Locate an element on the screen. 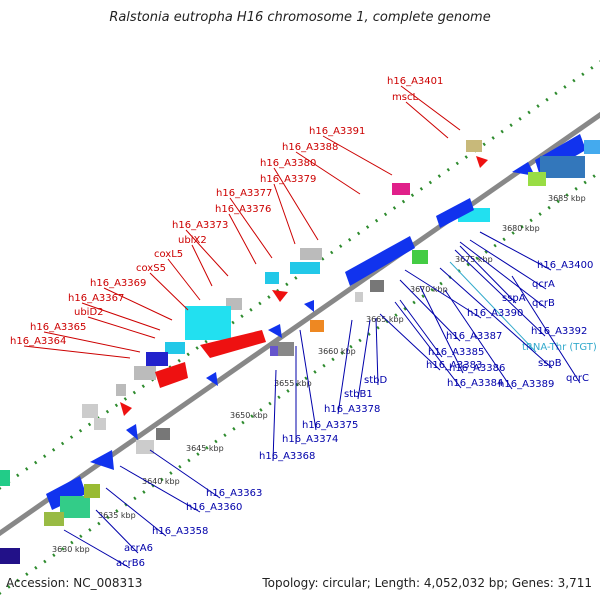 This screenshot has width=600, height=600. reverse-gene-label: h16_A3363 is located at coordinates (234, 493).